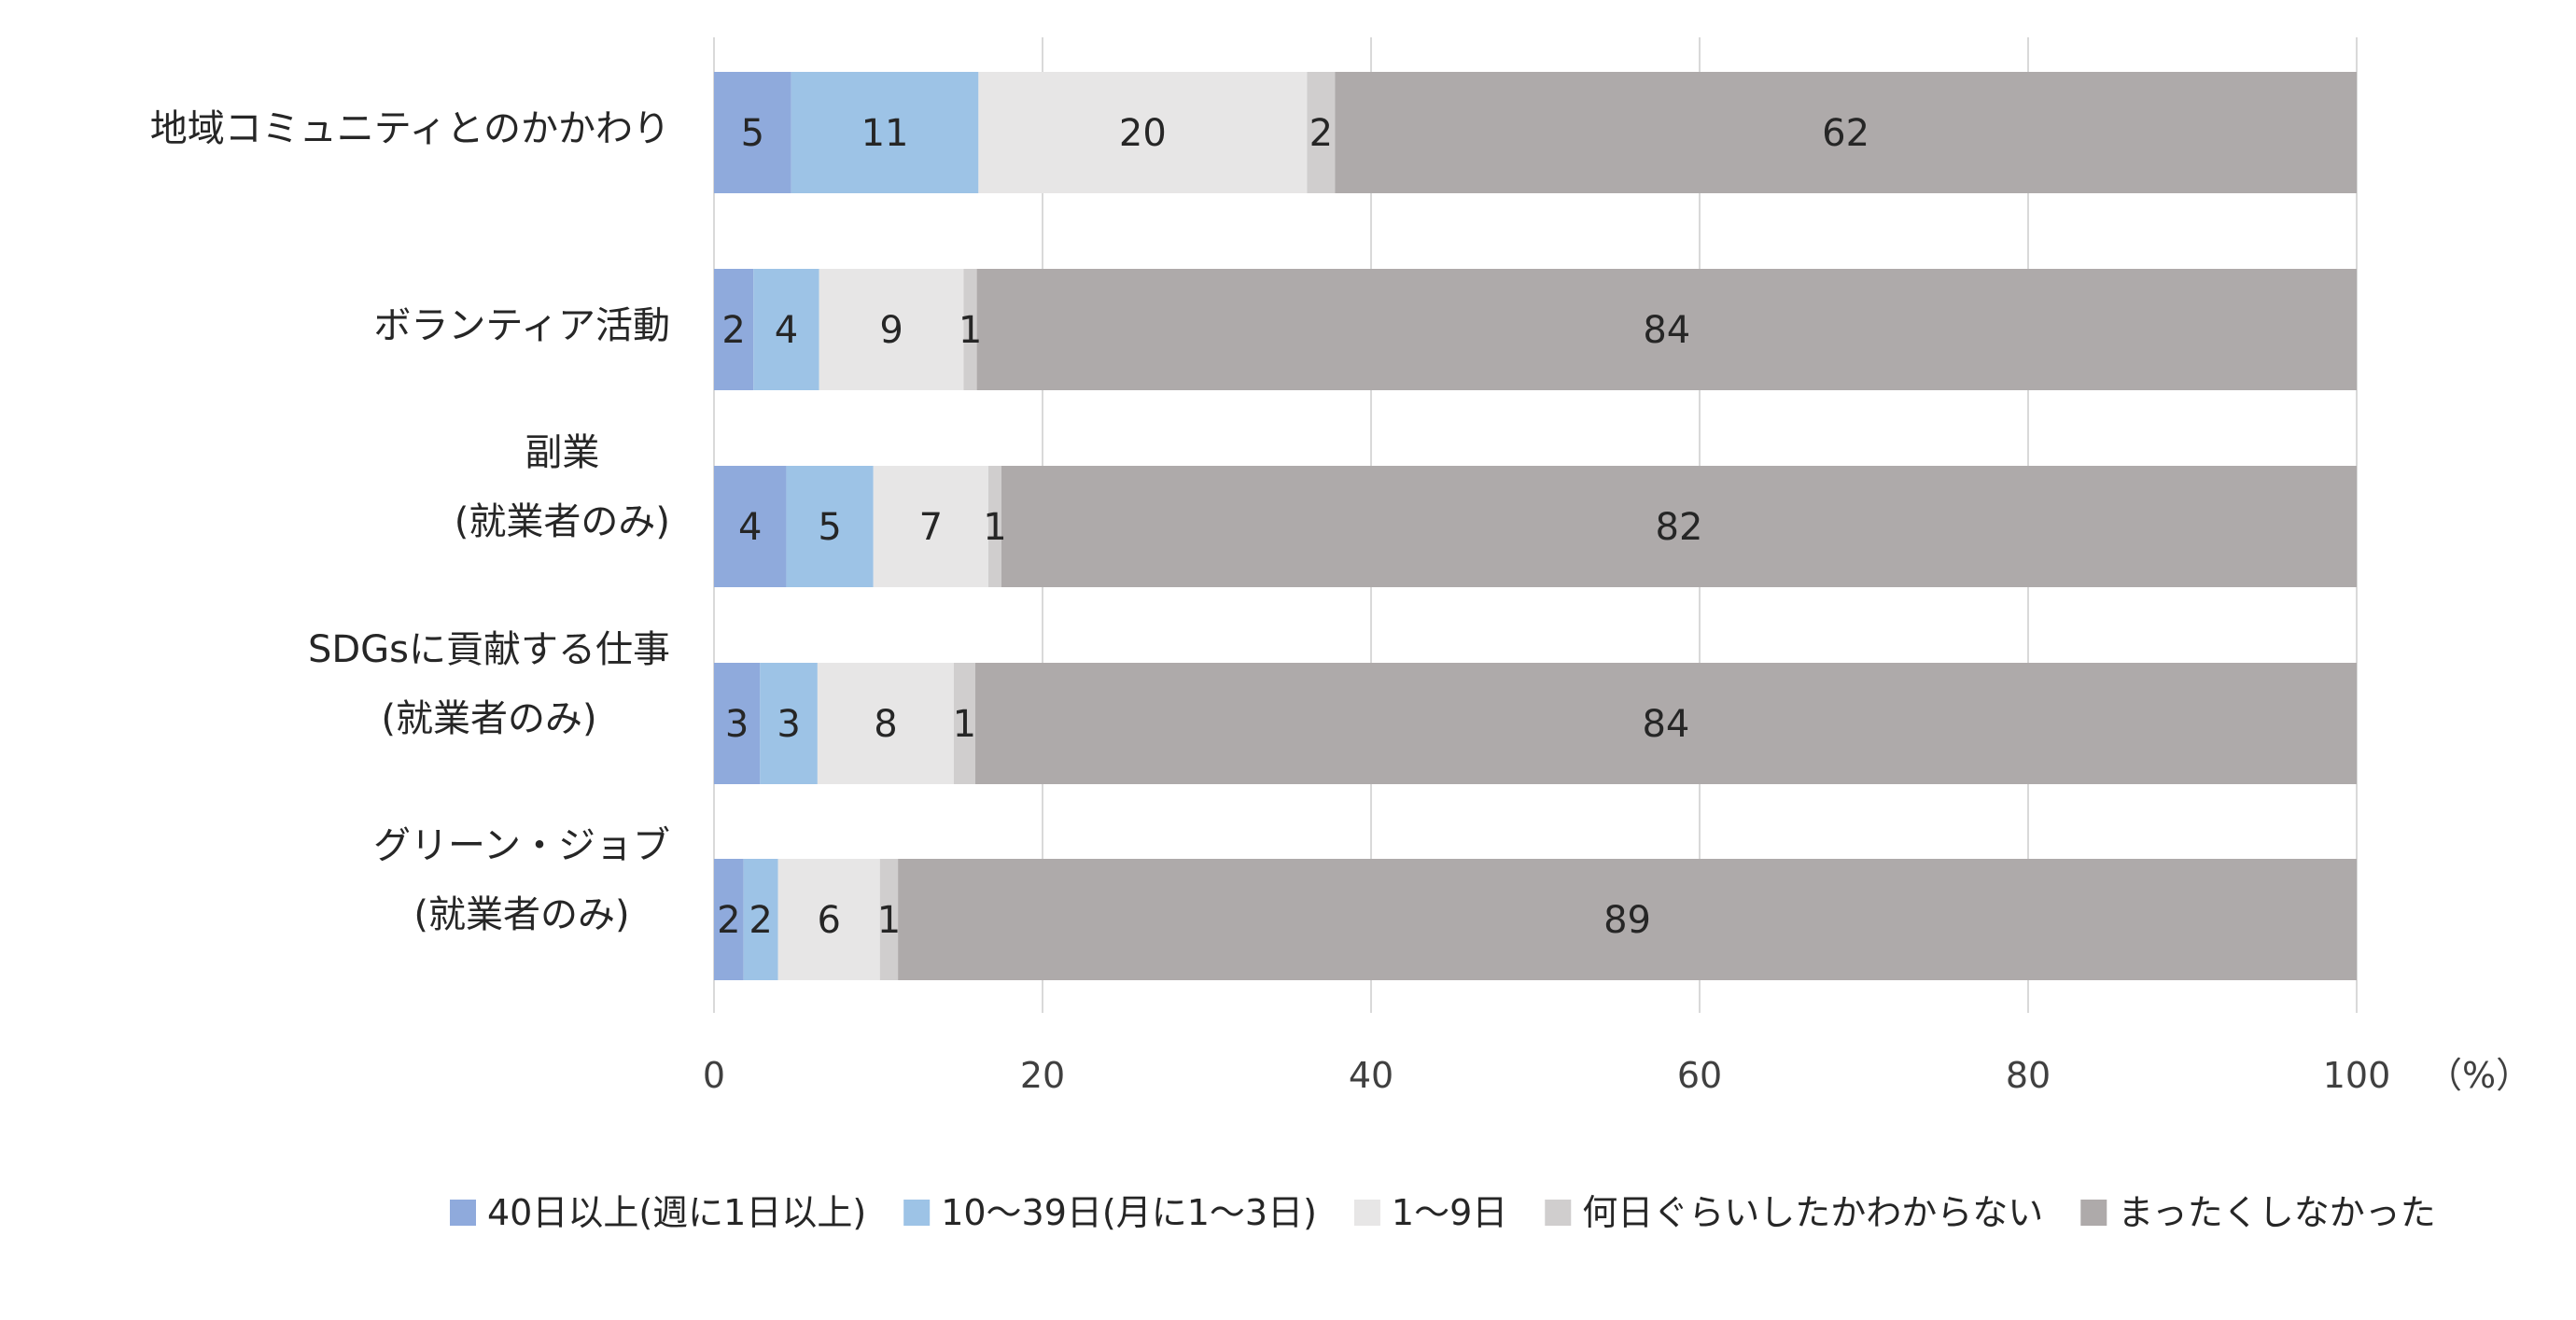  What do you see at coordinates (1129, 1212) in the screenshot?
I see `legend-label: 10～39日(月に1～3日)` at bounding box center [1129, 1212].